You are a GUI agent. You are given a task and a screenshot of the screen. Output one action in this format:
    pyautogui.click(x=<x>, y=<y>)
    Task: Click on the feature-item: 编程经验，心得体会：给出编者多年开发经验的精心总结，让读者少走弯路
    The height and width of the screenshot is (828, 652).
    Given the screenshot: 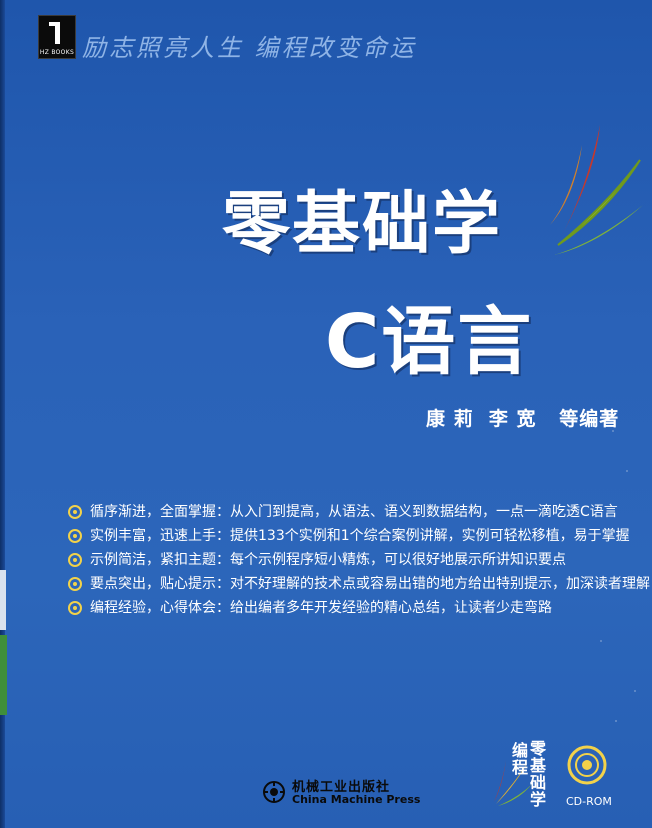 What is the action you would take?
    pyautogui.click(x=353, y=608)
    